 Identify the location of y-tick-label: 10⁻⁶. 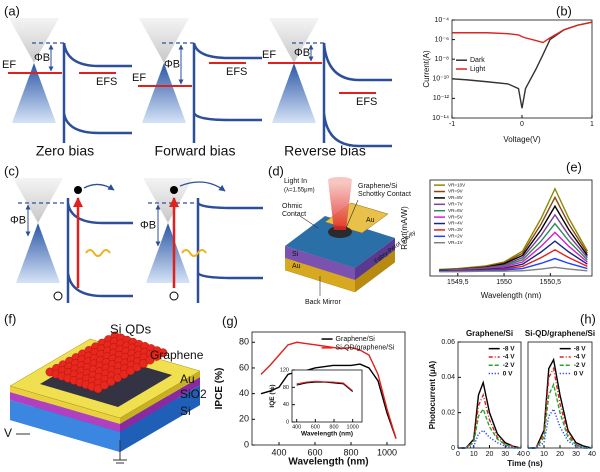
(442, 39).